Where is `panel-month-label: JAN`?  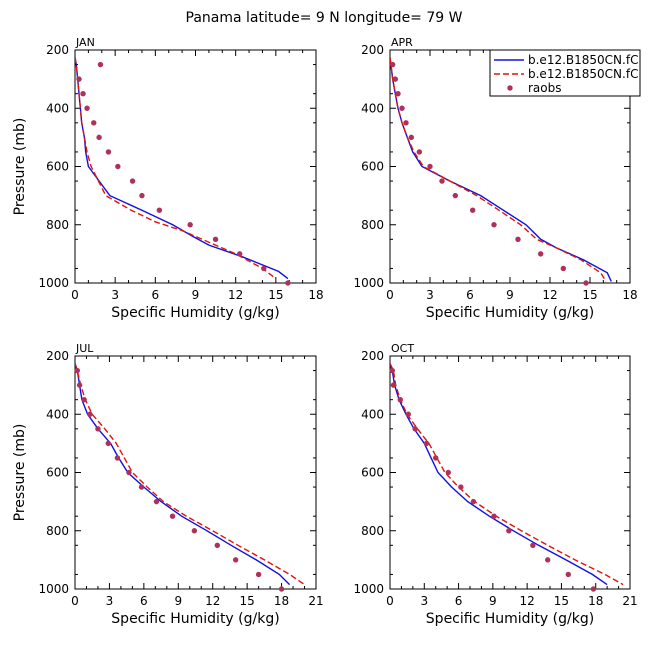 panel-month-label: JAN is located at coordinates (85, 42).